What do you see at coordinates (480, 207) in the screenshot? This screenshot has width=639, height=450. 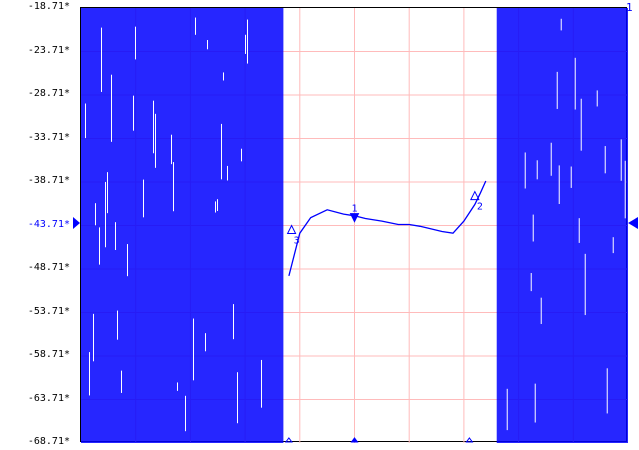 I see `marker-label: 2` at bounding box center [480, 207].